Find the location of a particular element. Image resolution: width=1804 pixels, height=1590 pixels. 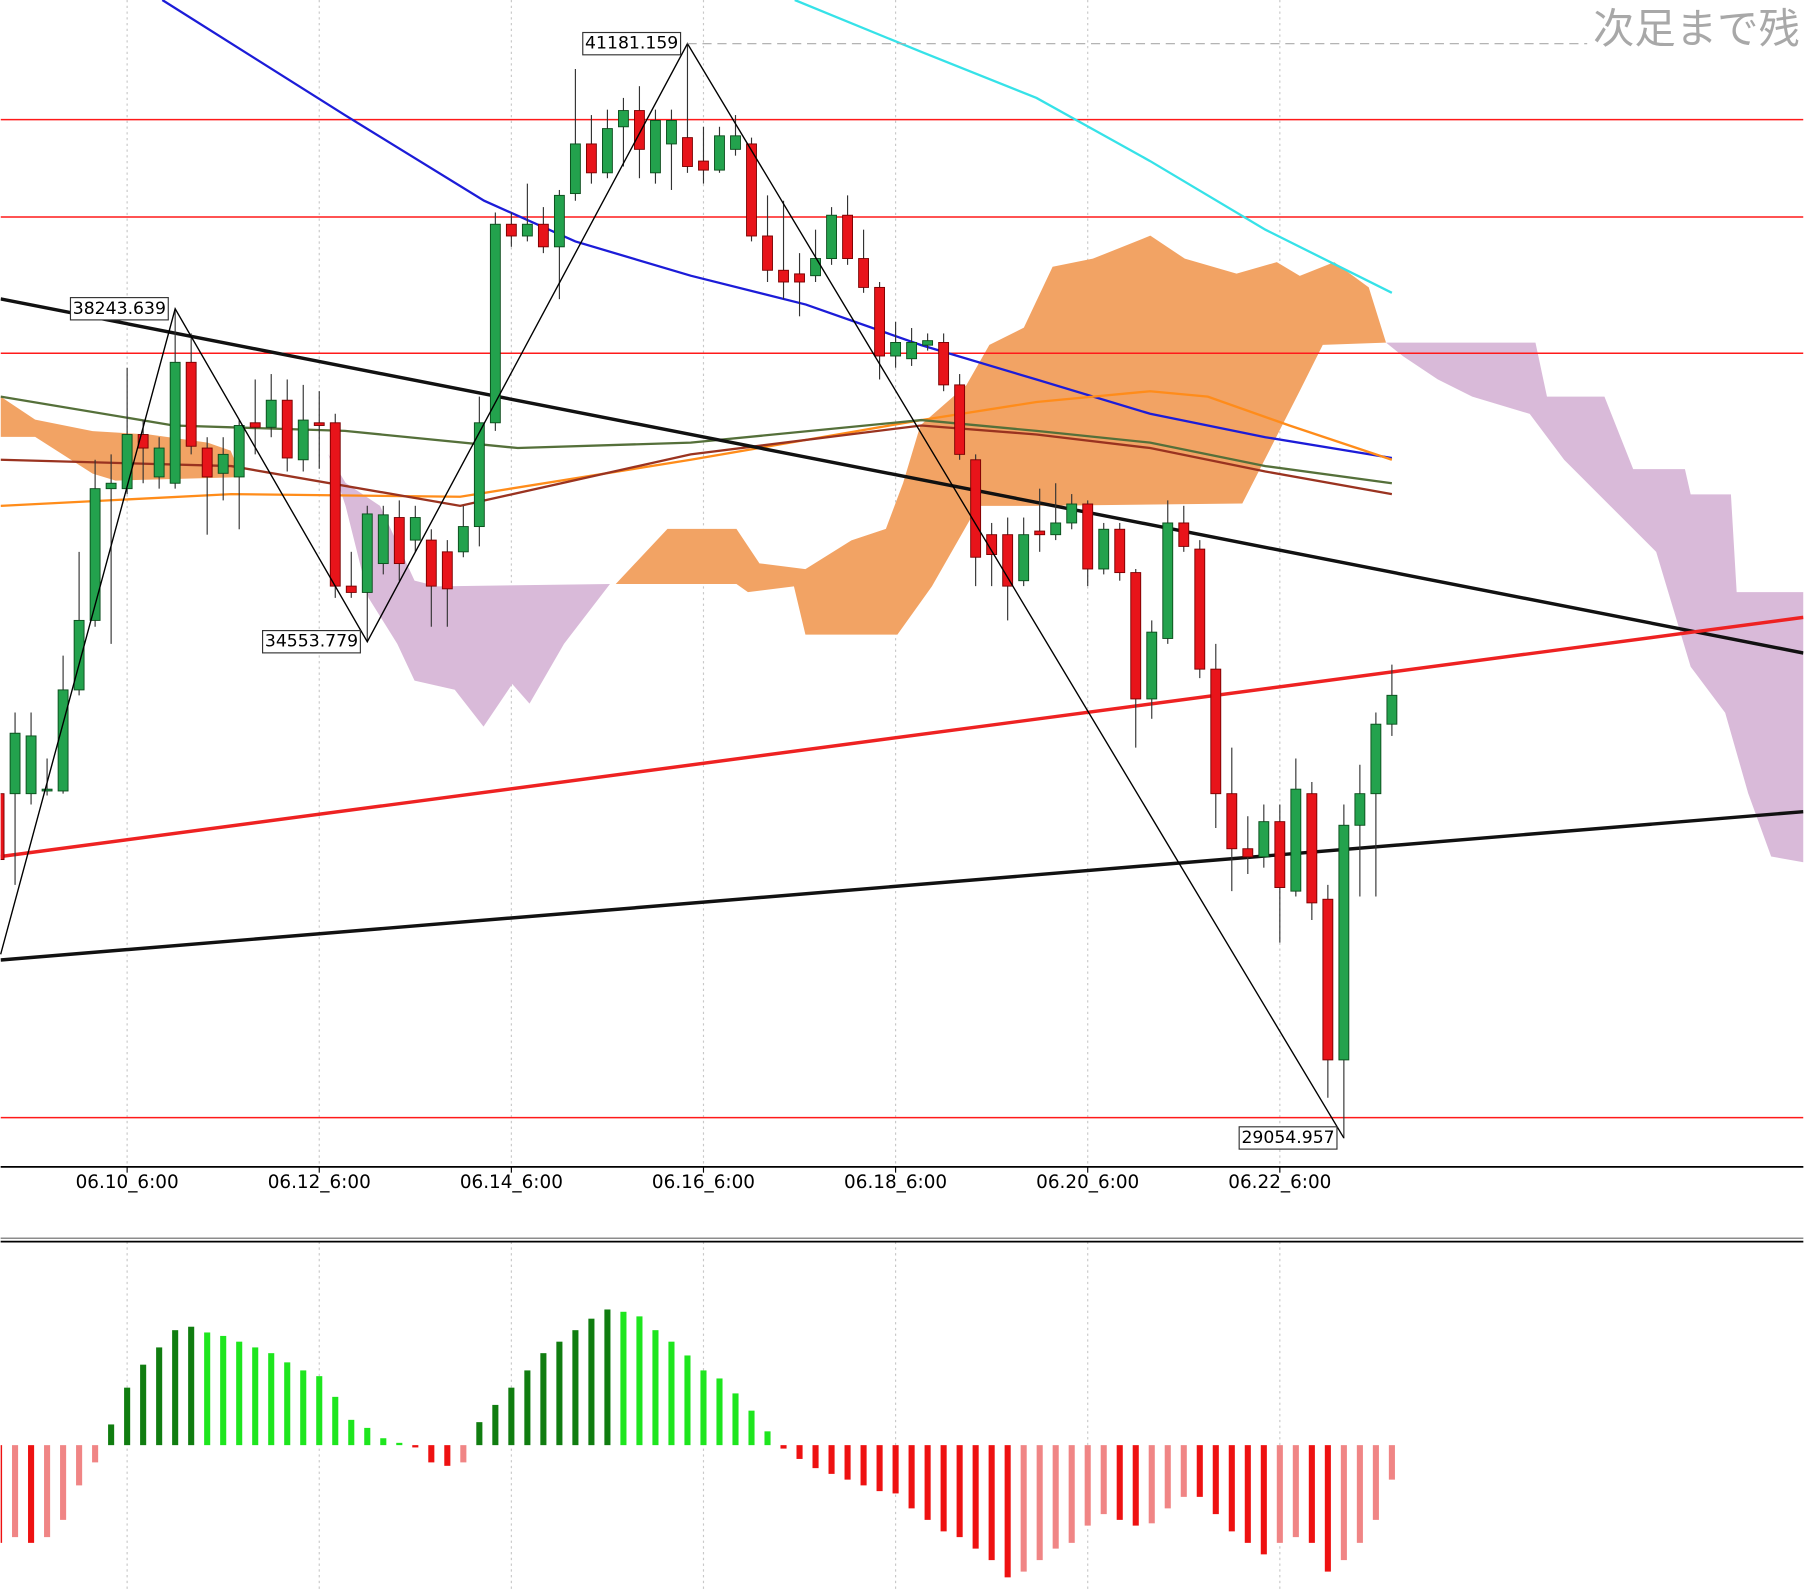

price-label: 41181.159 is located at coordinates (631, 44).